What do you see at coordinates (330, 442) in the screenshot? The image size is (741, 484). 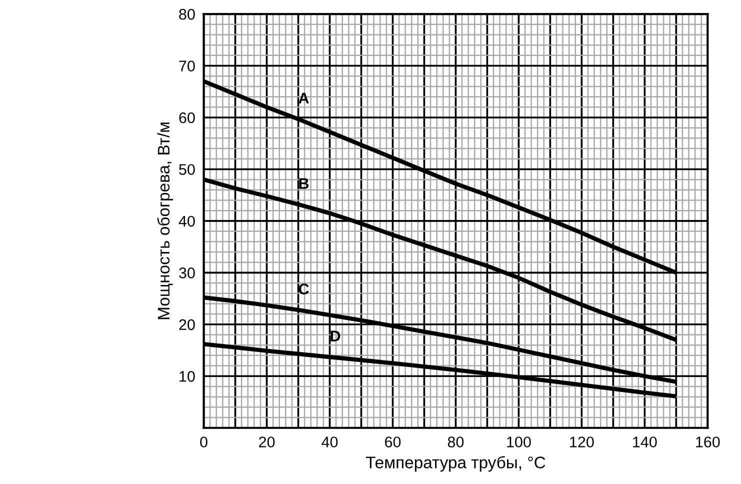 I see `x-tick-label: 40` at bounding box center [330, 442].